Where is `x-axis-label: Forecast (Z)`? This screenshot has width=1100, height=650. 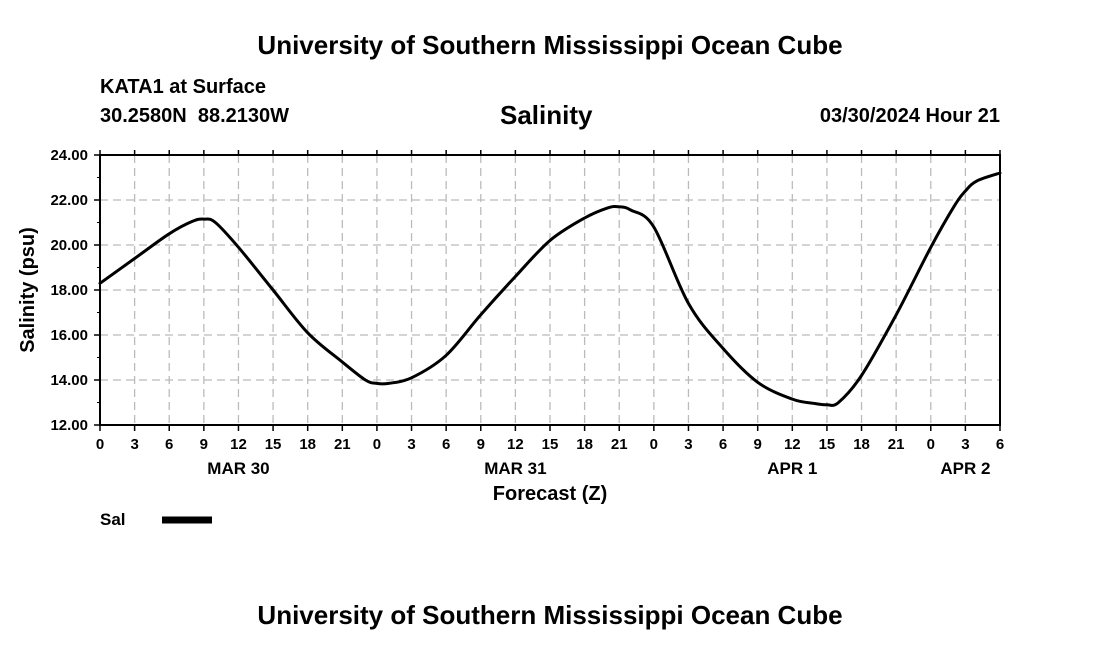
x-axis-label: Forecast (Z) is located at coordinates (550, 494).